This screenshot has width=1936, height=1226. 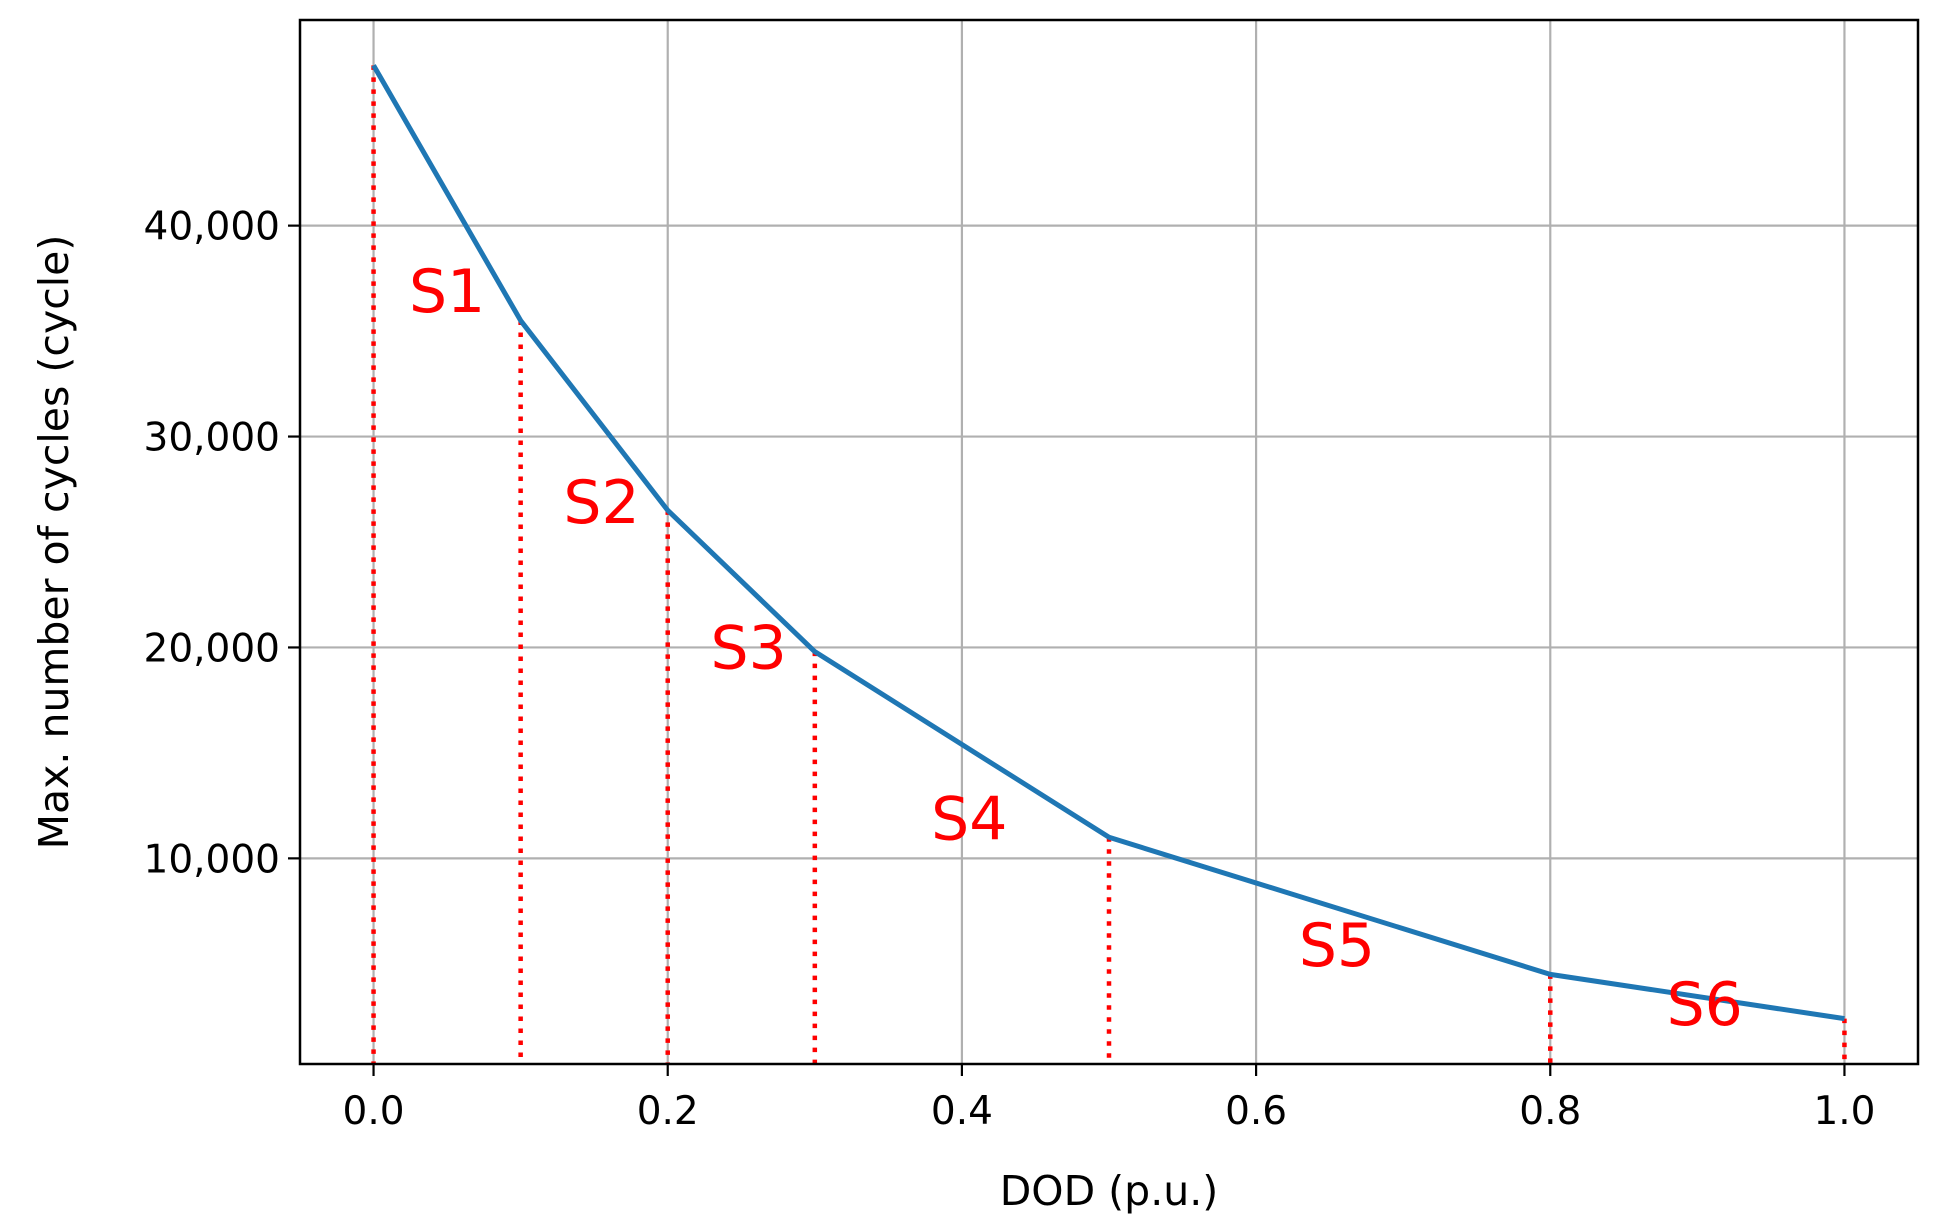 I want to click on segment-label: S5, so click(x=1337, y=946).